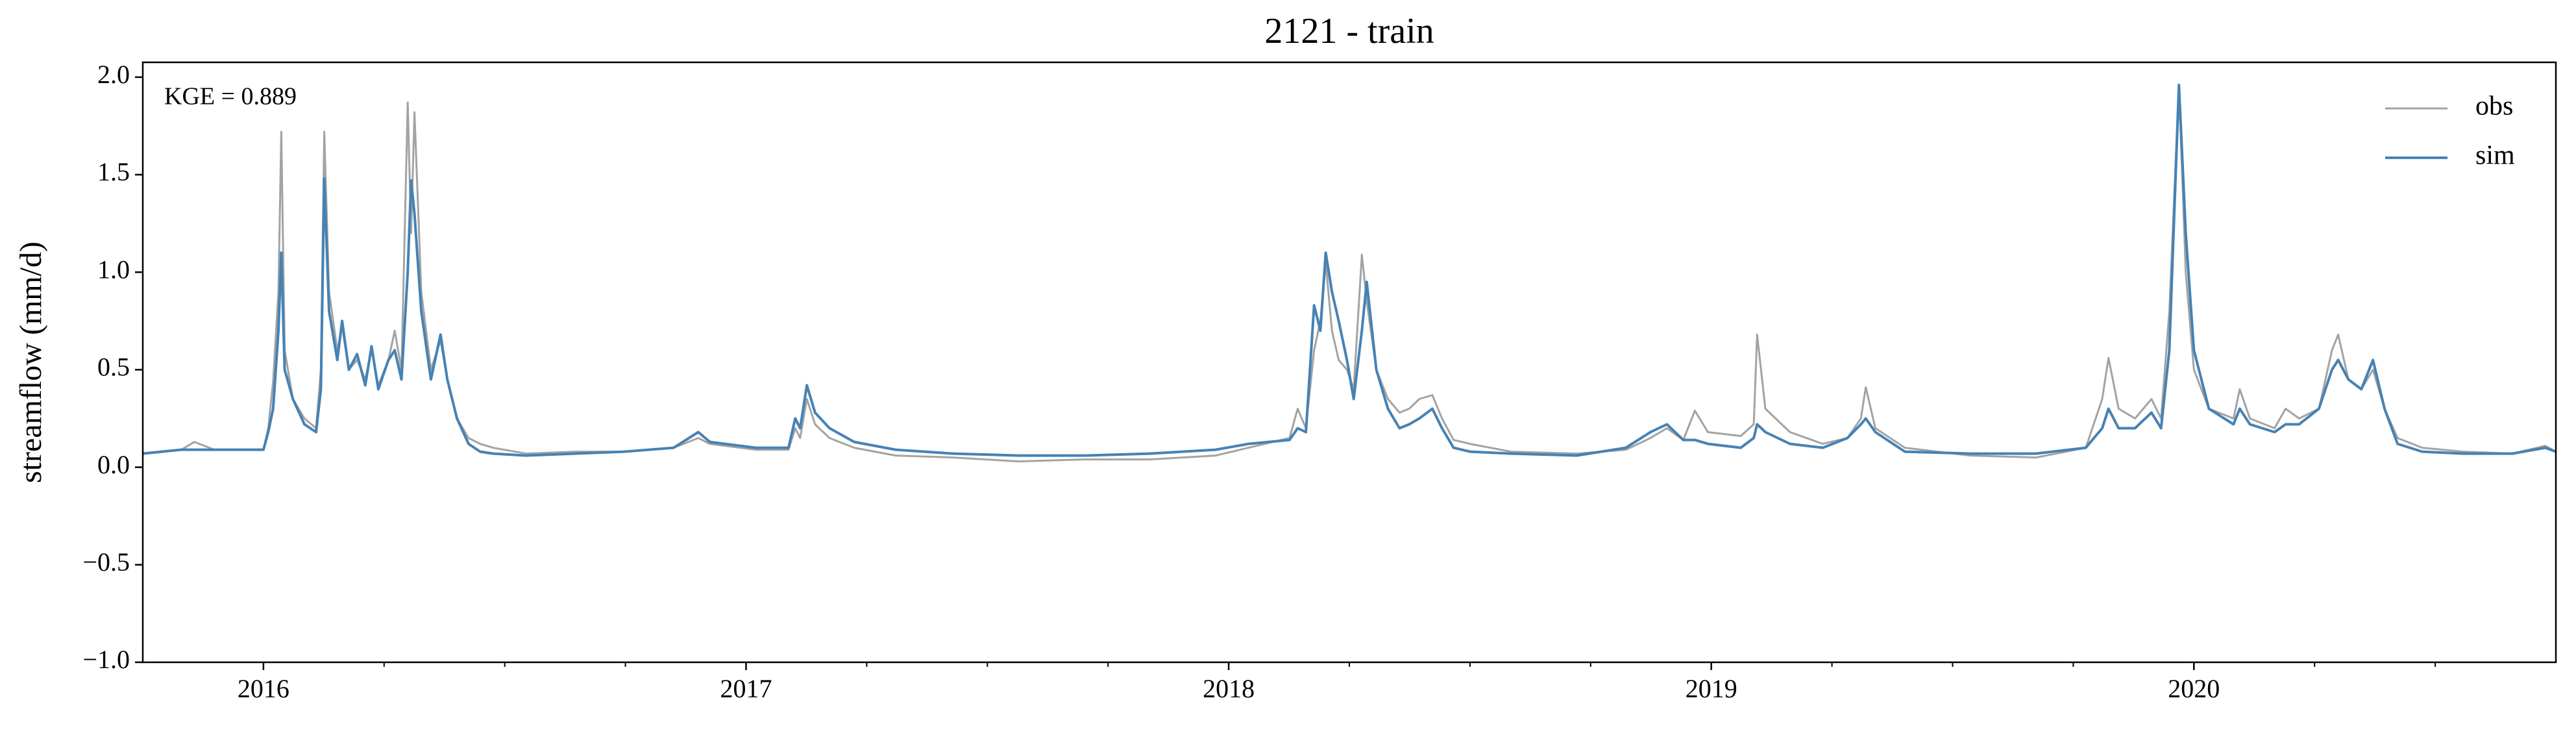  I want to click on y-tick-label: 1.5, so click(113, 171).